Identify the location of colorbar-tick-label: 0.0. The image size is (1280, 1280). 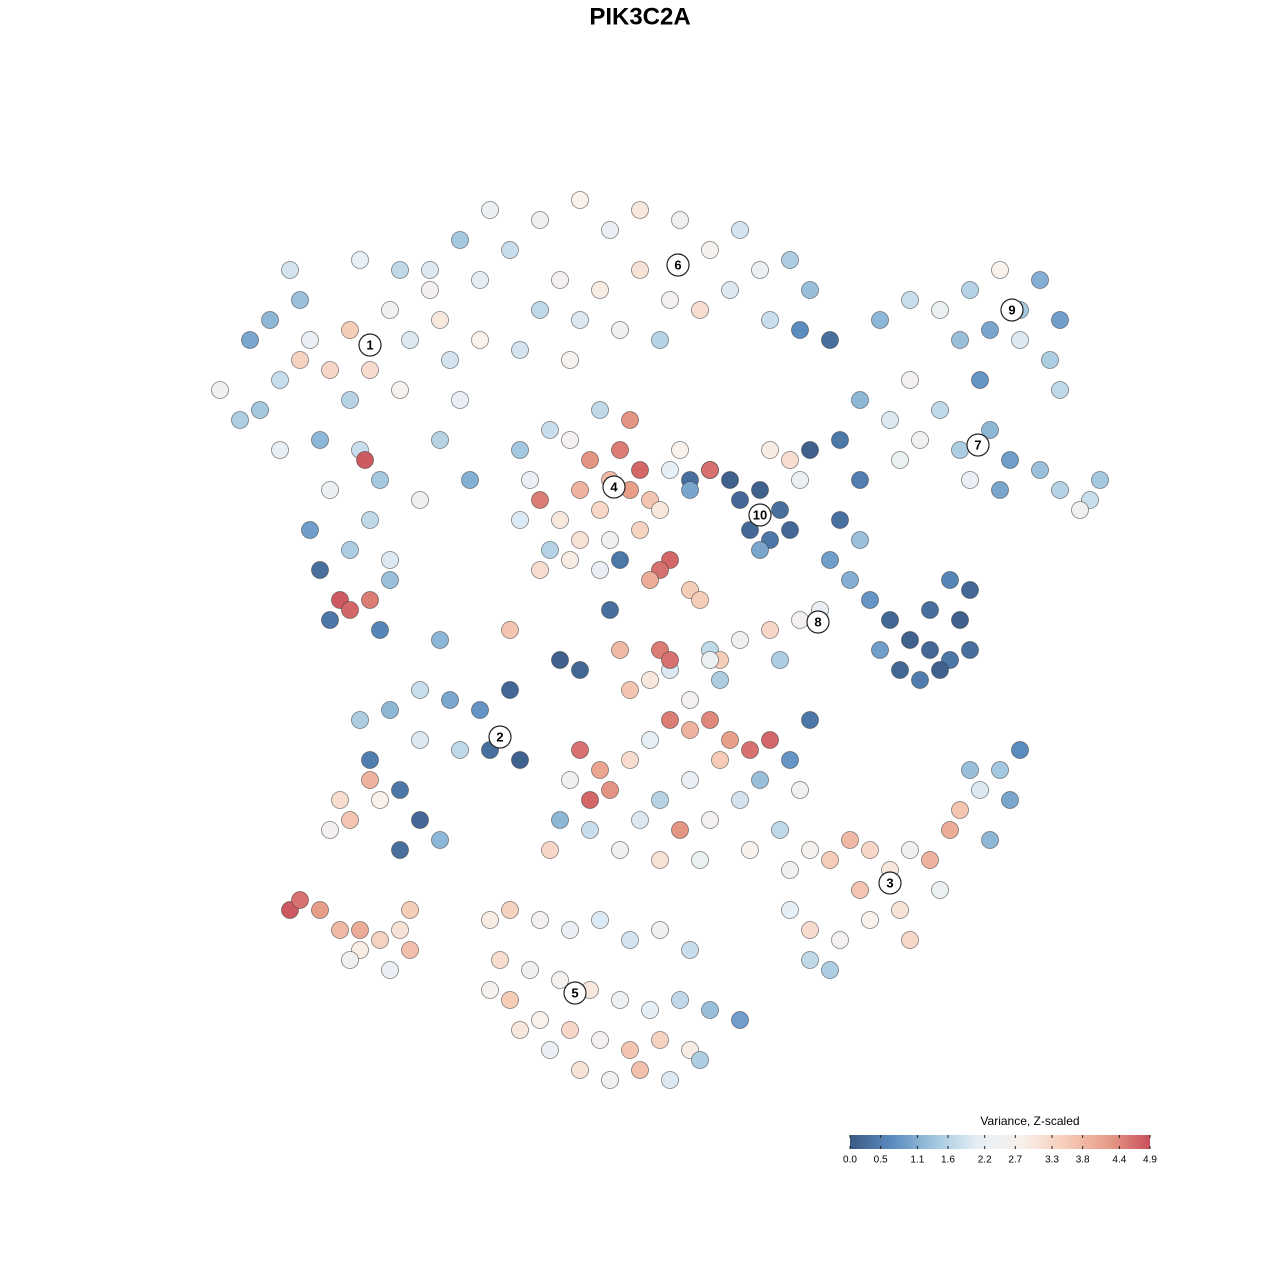
(850, 1160).